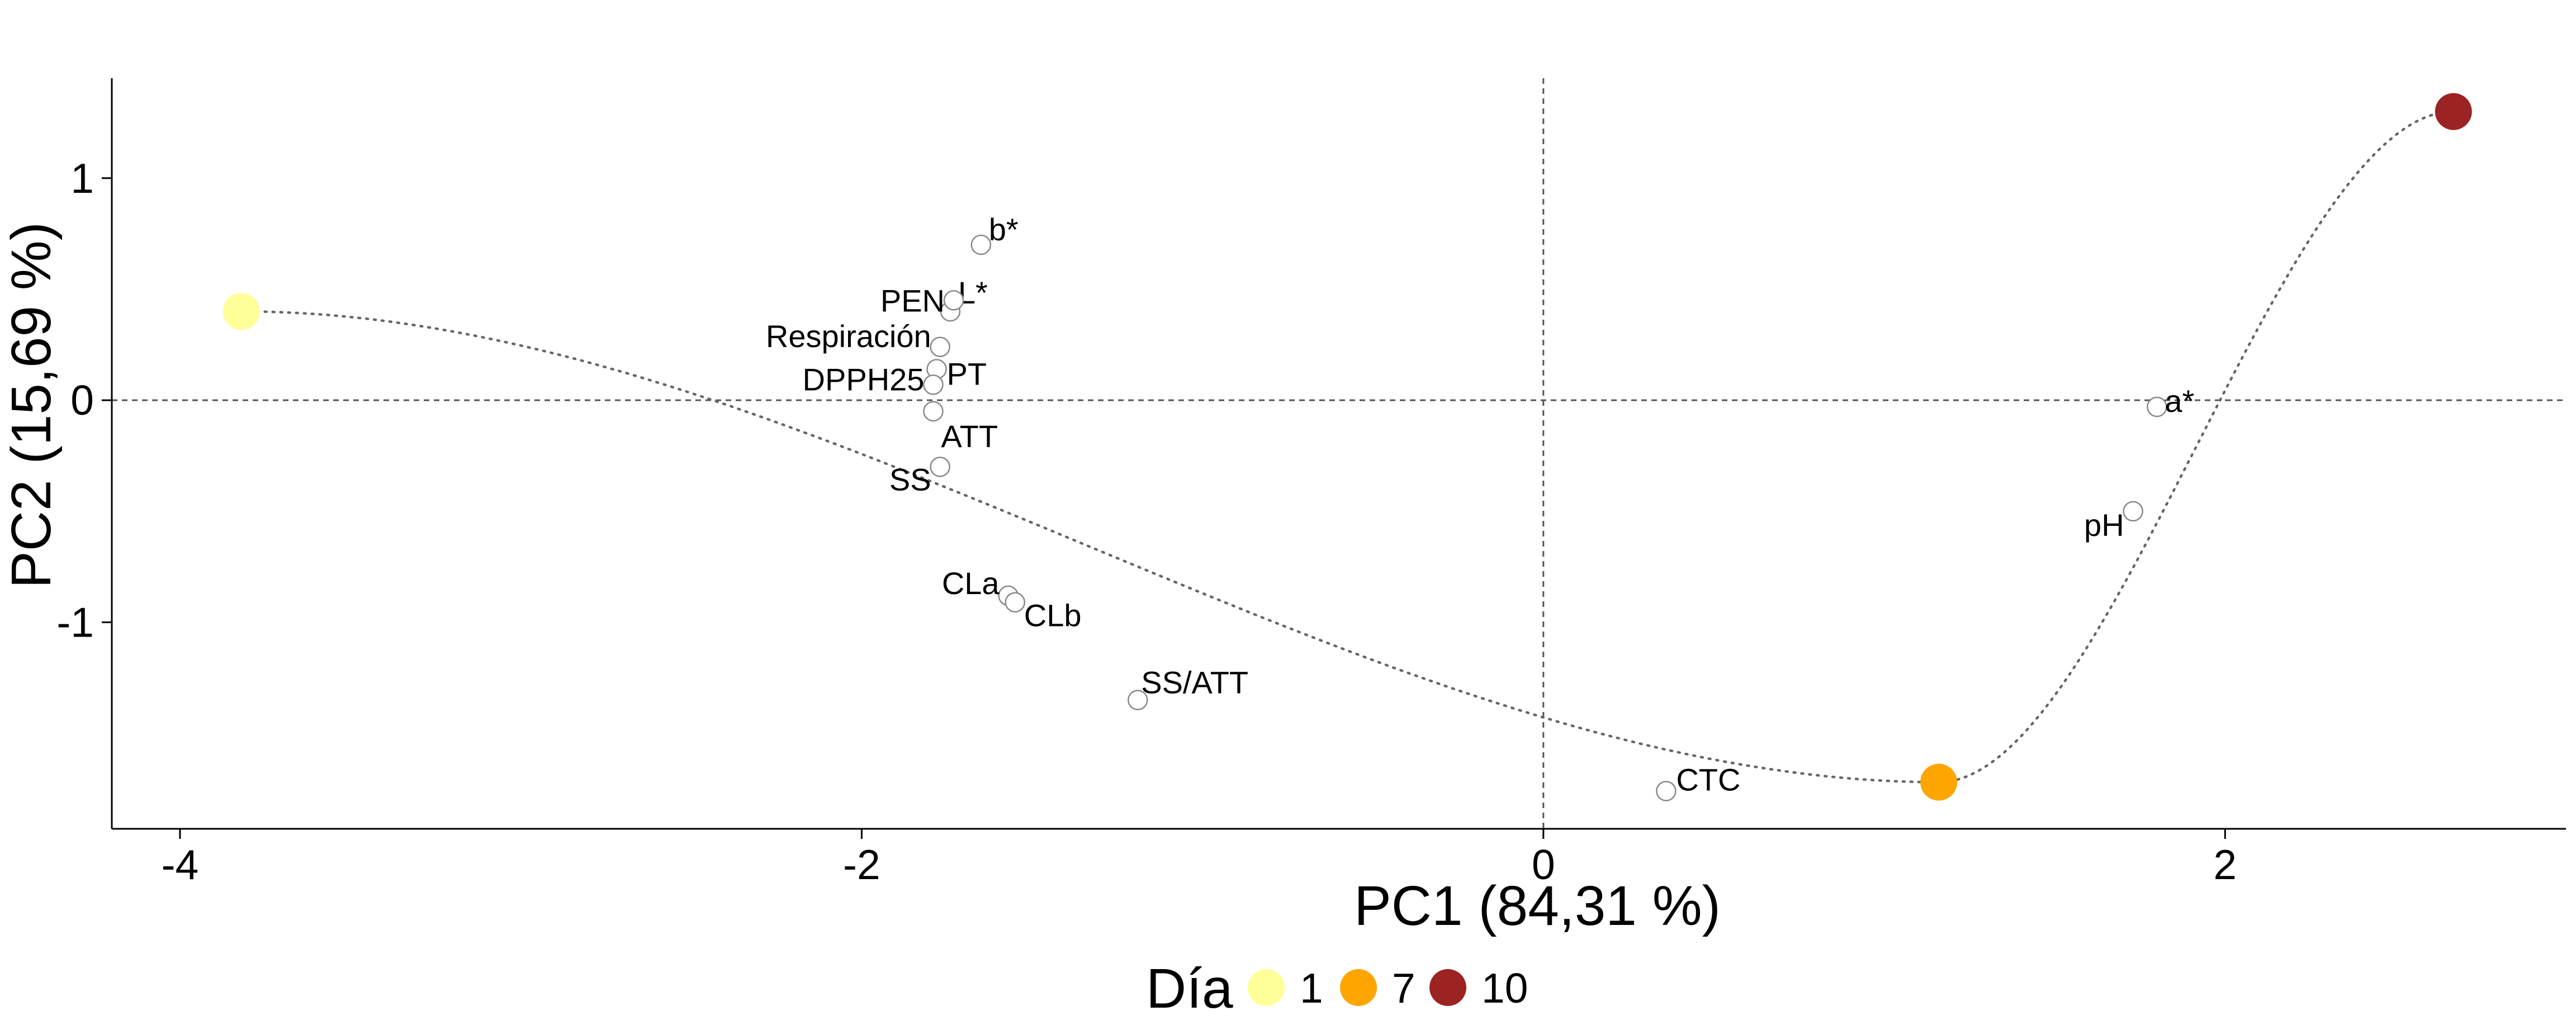  I want to click on x-tick-label: 2, so click(2225, 865).